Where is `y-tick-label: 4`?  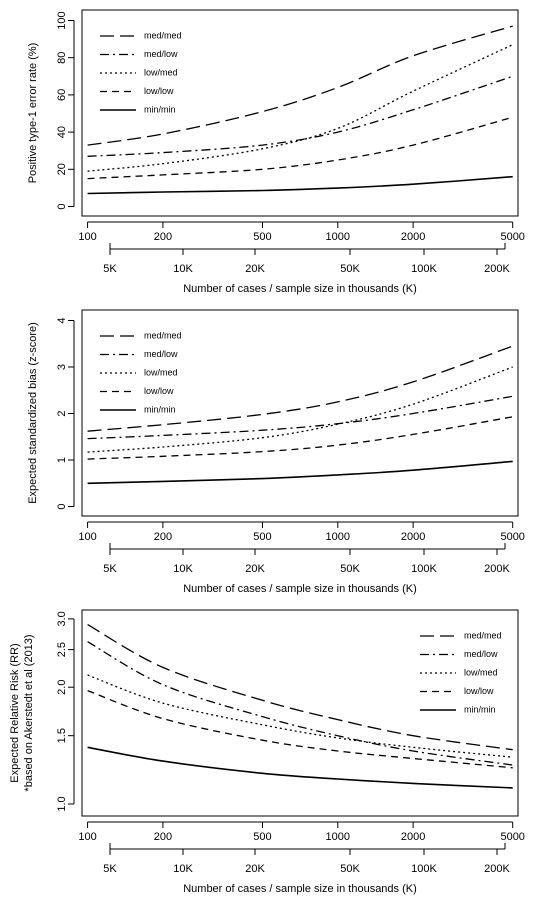
y-tick-label: 4 is located at coordinates (62, 320).